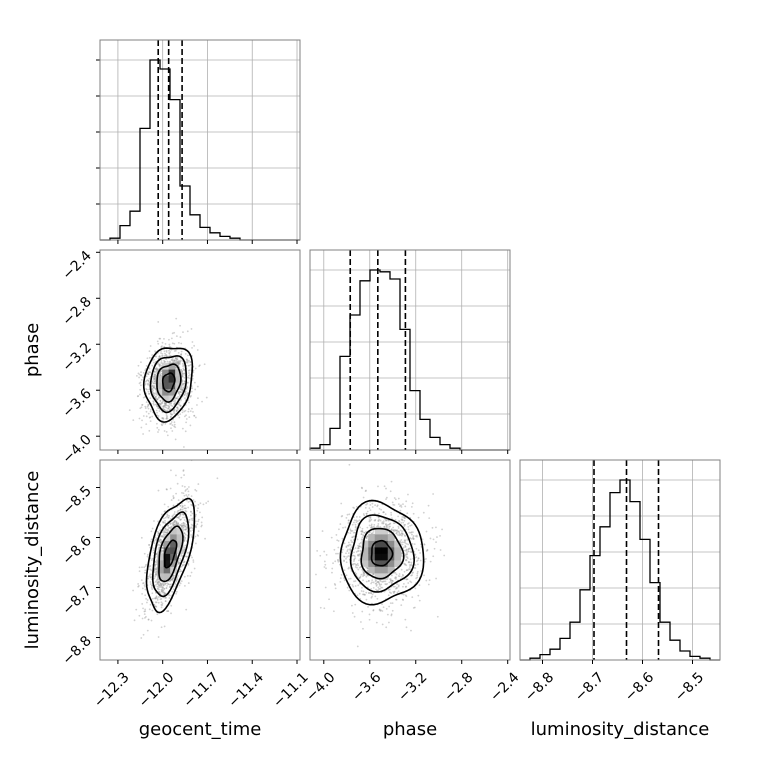 Image resolution: width=760 pixels, height=760 pixels. What do you see at coordinates (589, 686) in the screenshot?
I see `xtick-label-luminosity-distance-1: −8.7` at bounding box center [589, 686].